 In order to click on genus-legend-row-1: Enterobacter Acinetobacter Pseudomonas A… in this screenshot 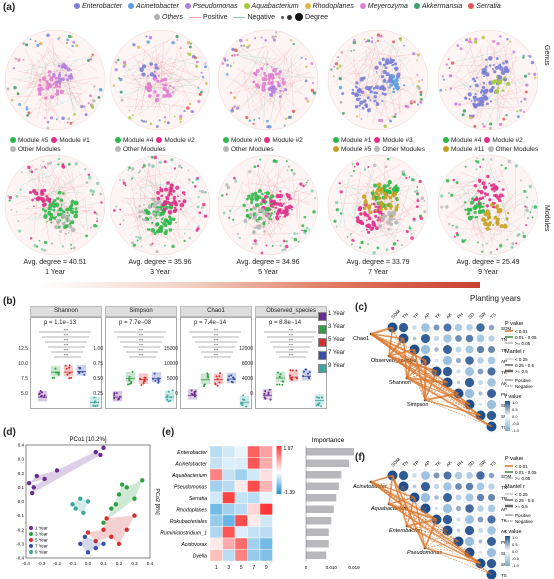, I will do `click(285, 6)`.